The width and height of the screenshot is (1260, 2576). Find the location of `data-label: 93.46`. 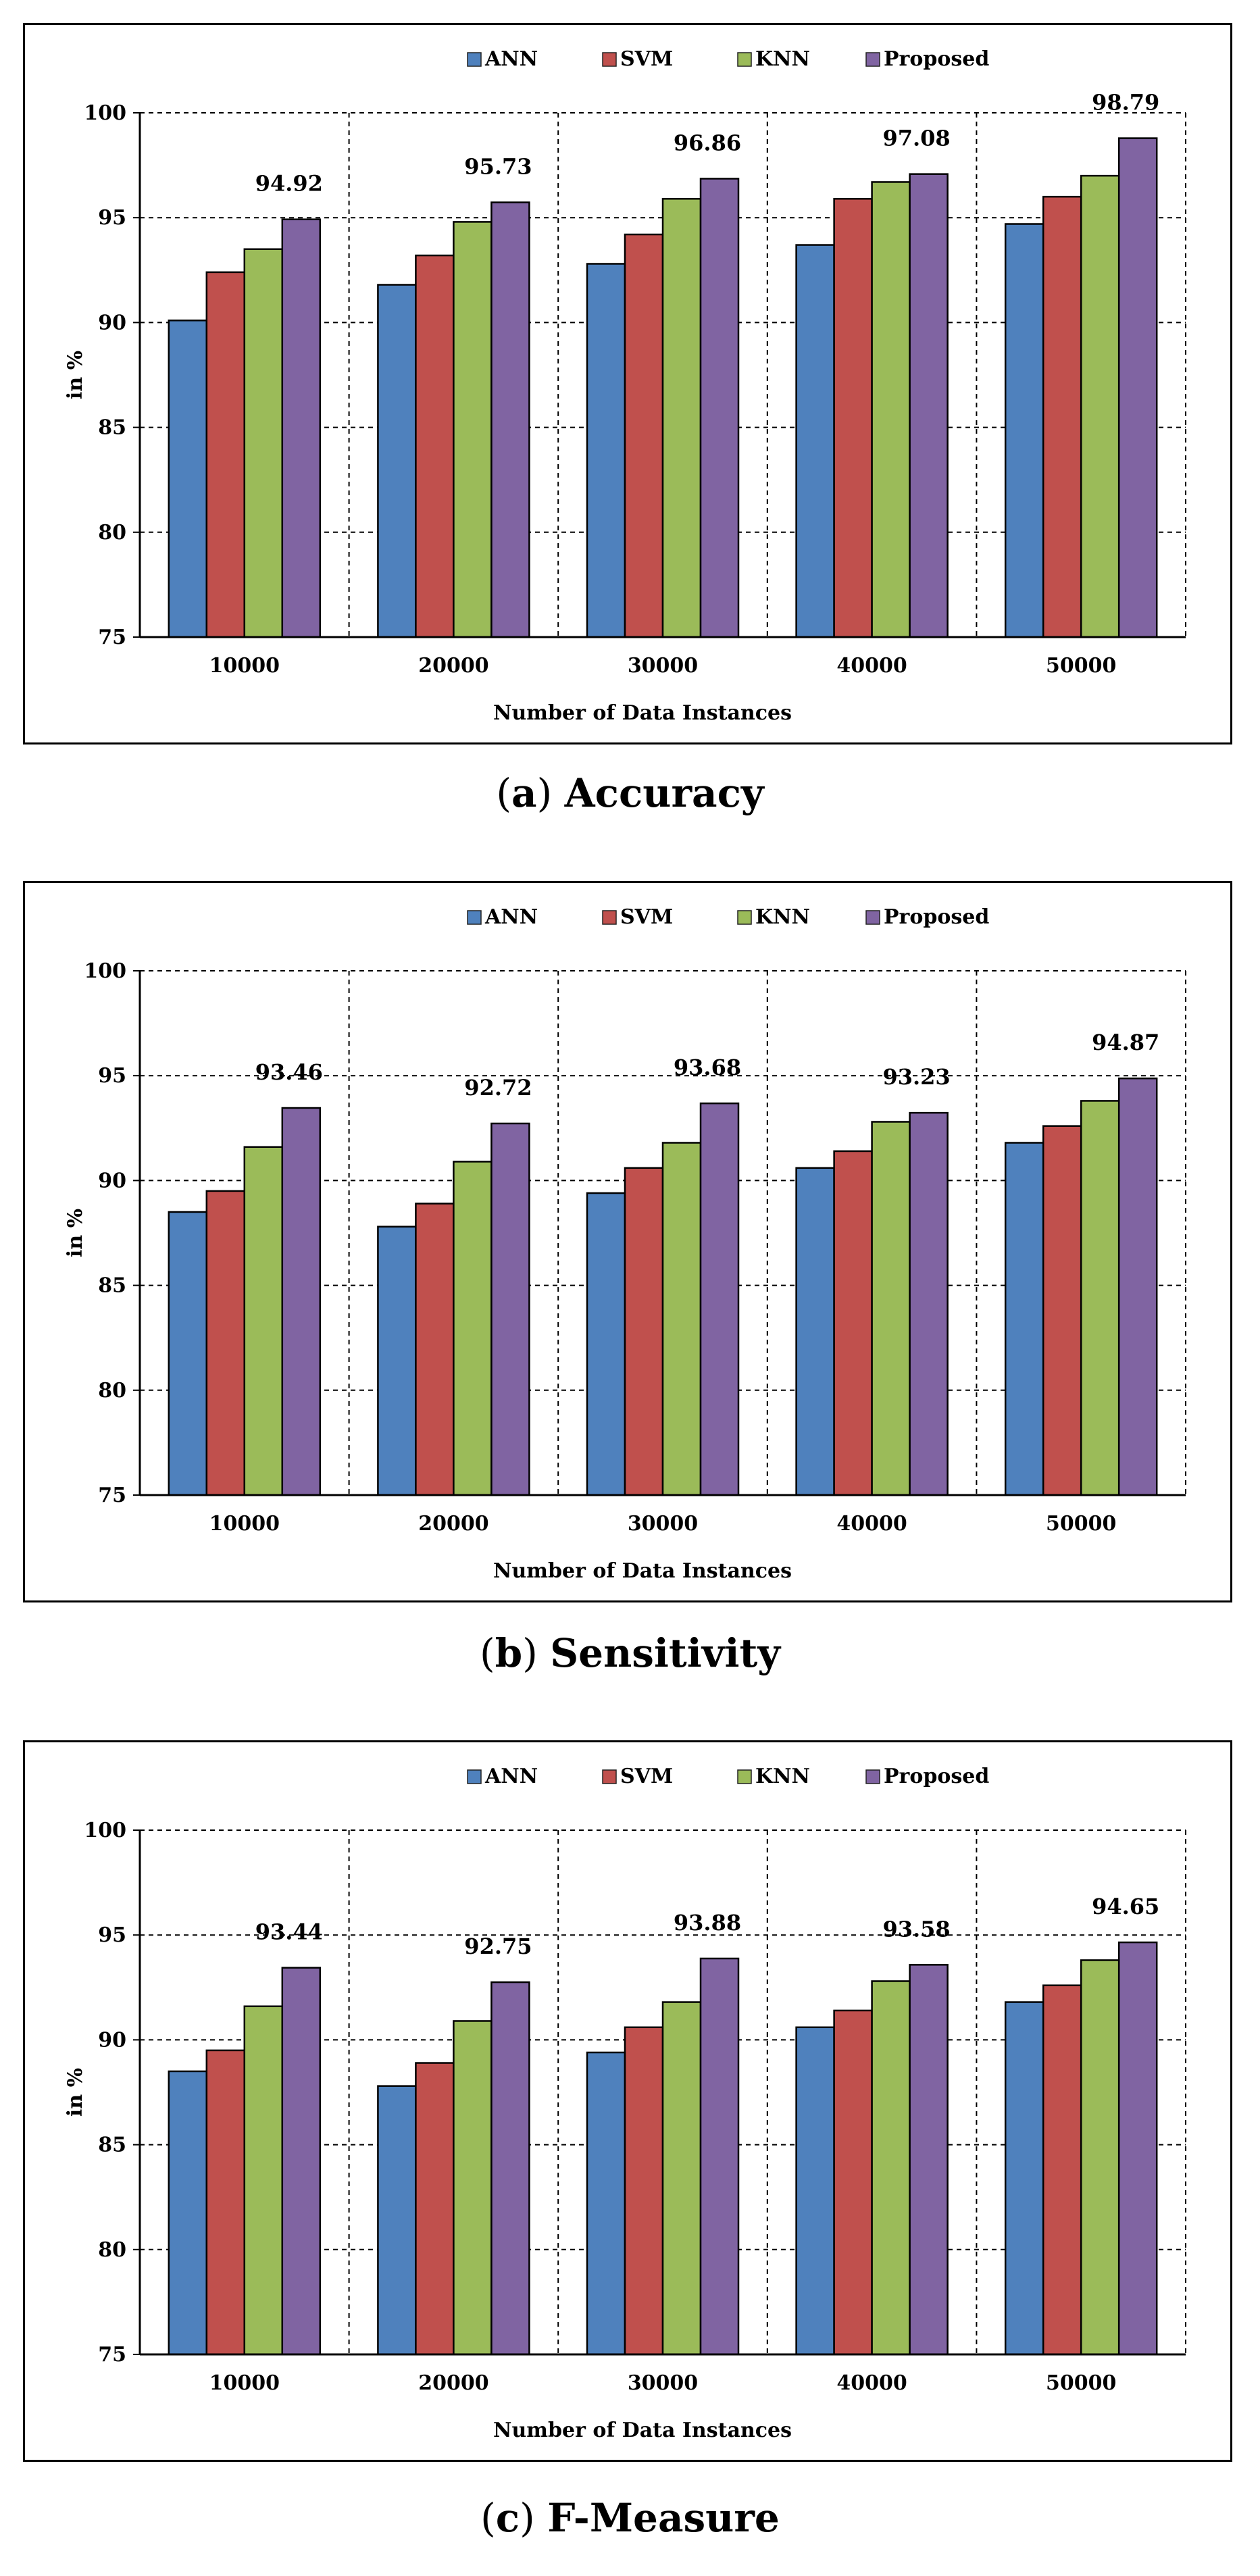

data-label: 93.46 is located at coordinates (289, 1072).